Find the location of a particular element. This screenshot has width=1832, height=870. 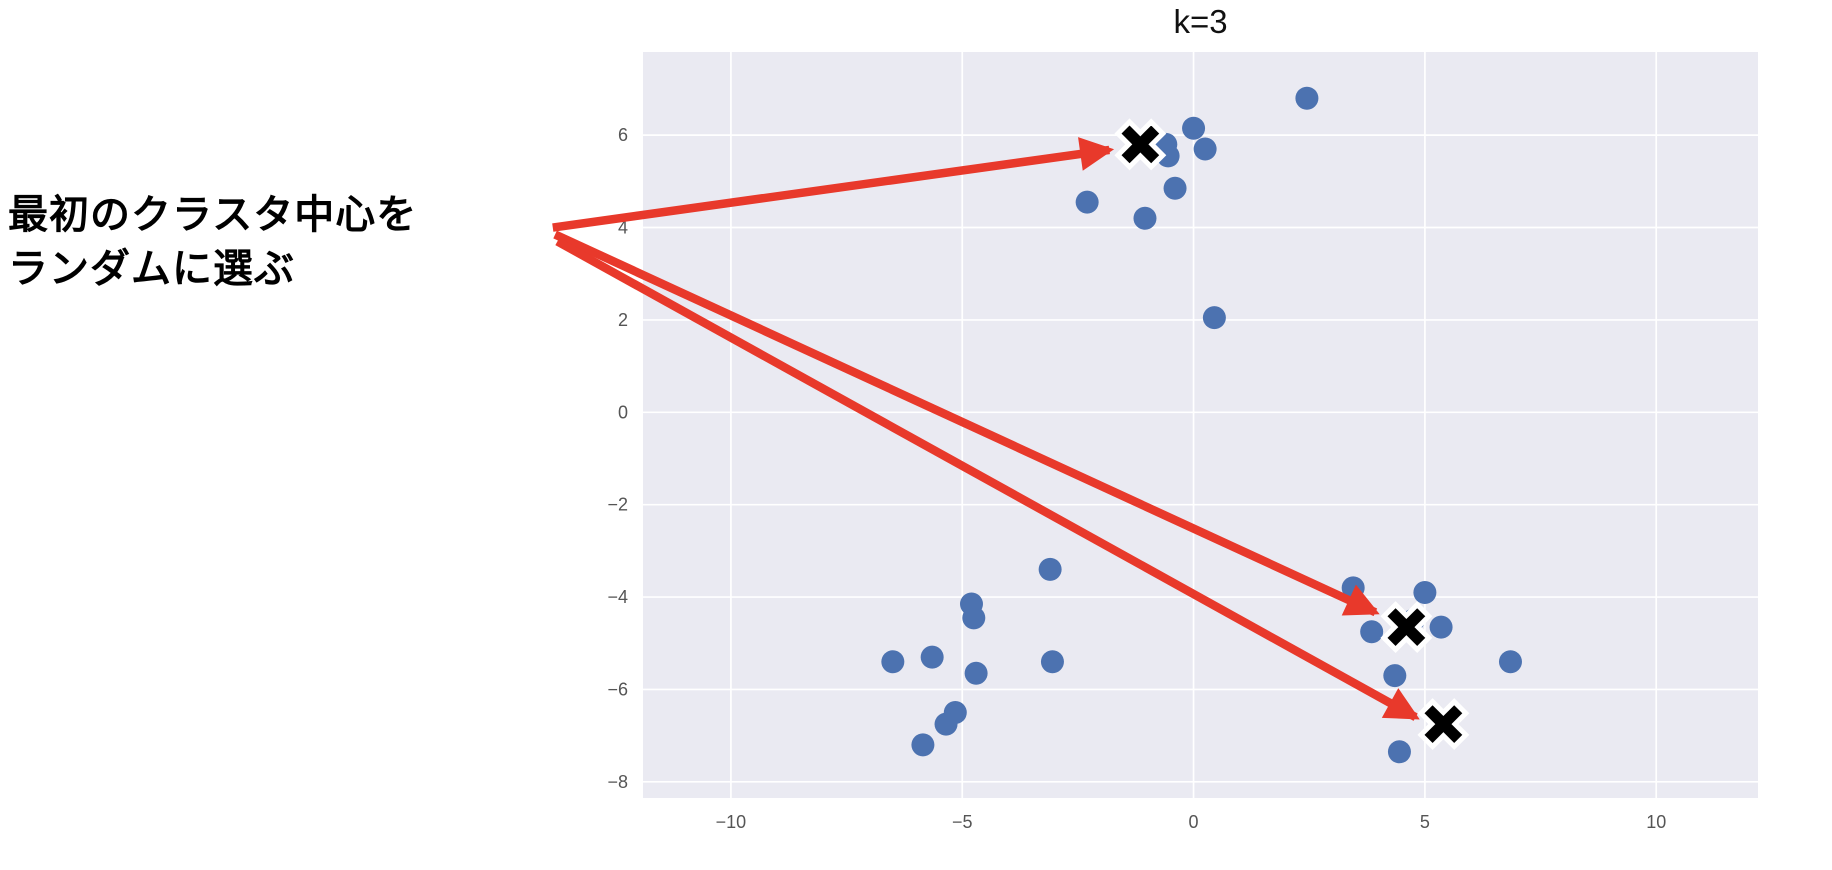

annotation-text: 最初のクラスタ中心を ランダムに選ぶ is located at coordinates (268, 242).